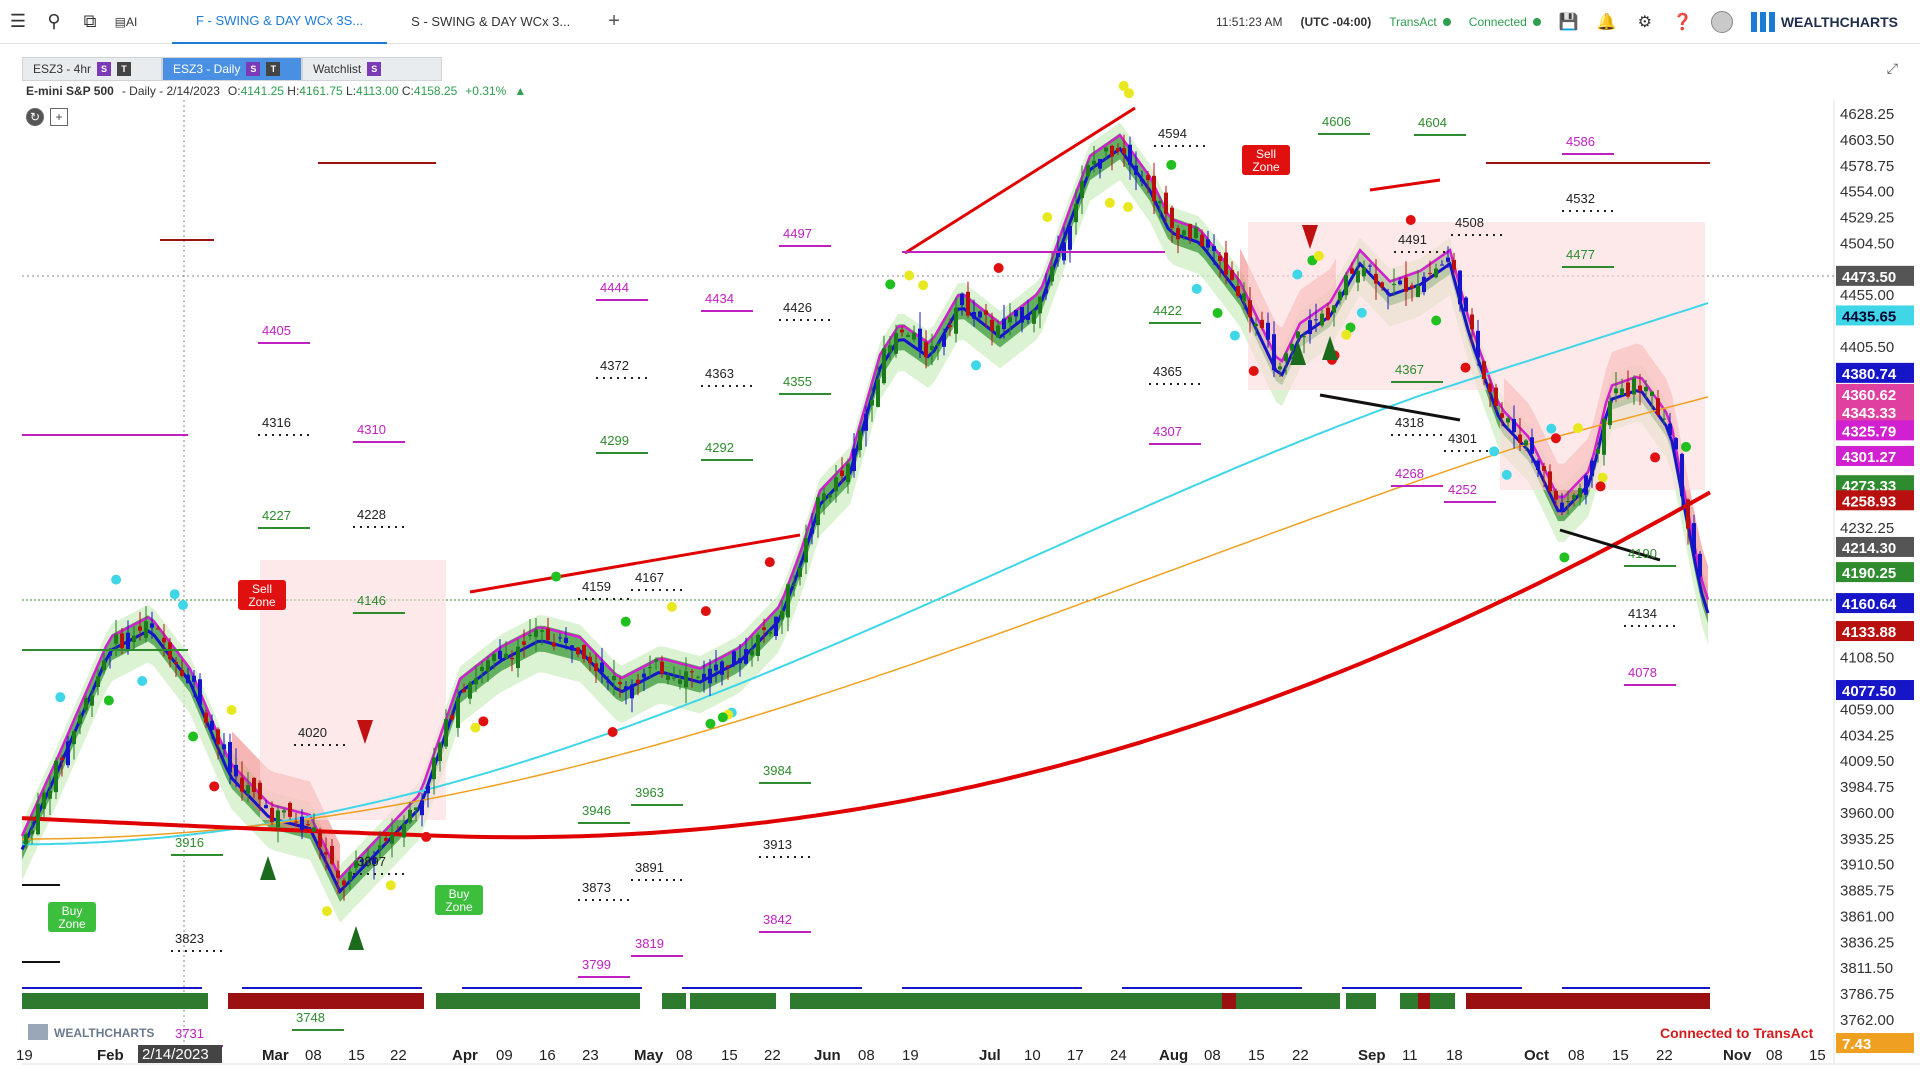 The image size is (1920, 1080). What do you see at coordinates (1020, 180) in the screenshot?
I see `trend-line` at bounding box center [1020, 180].